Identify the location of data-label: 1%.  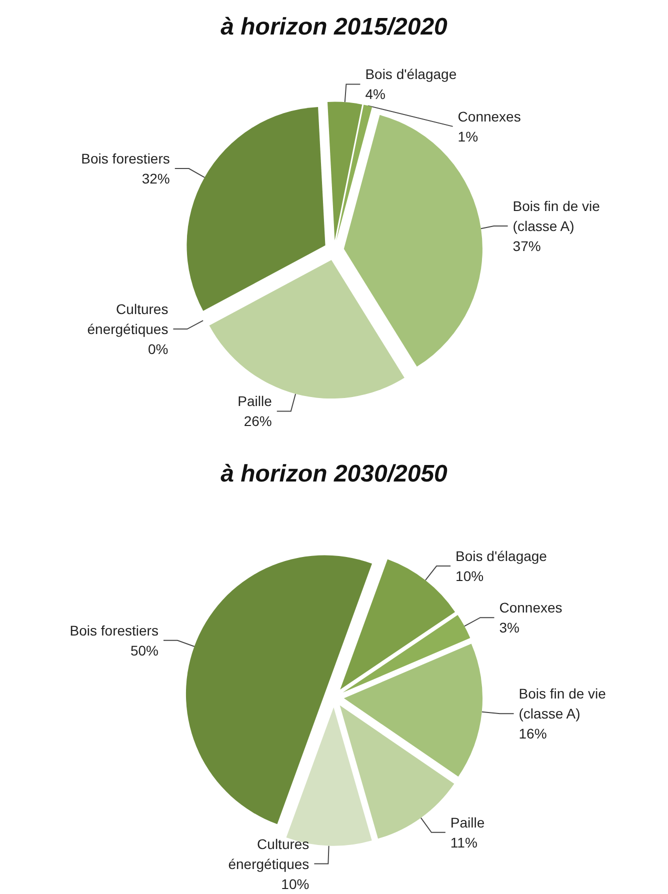
(468, 136).